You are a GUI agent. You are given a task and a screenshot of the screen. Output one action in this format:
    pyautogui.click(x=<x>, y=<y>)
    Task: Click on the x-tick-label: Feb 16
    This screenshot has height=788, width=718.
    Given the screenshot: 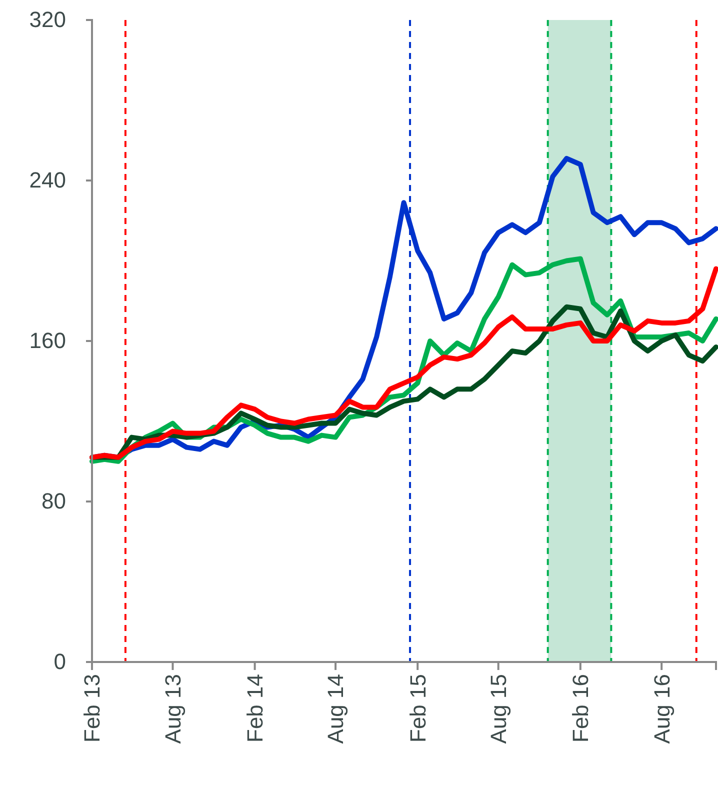 What is the action you would take?
    pyautogui.click(x=581, y=708)
    